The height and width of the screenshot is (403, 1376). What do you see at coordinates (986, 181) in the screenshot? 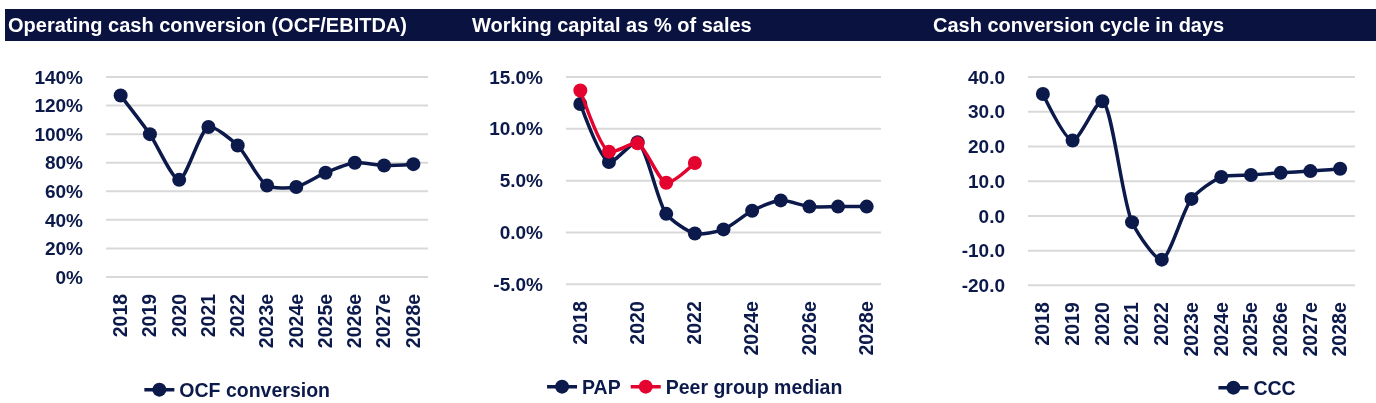
I see `y-tick-label: 10.0` at bounding box center [986, 181].